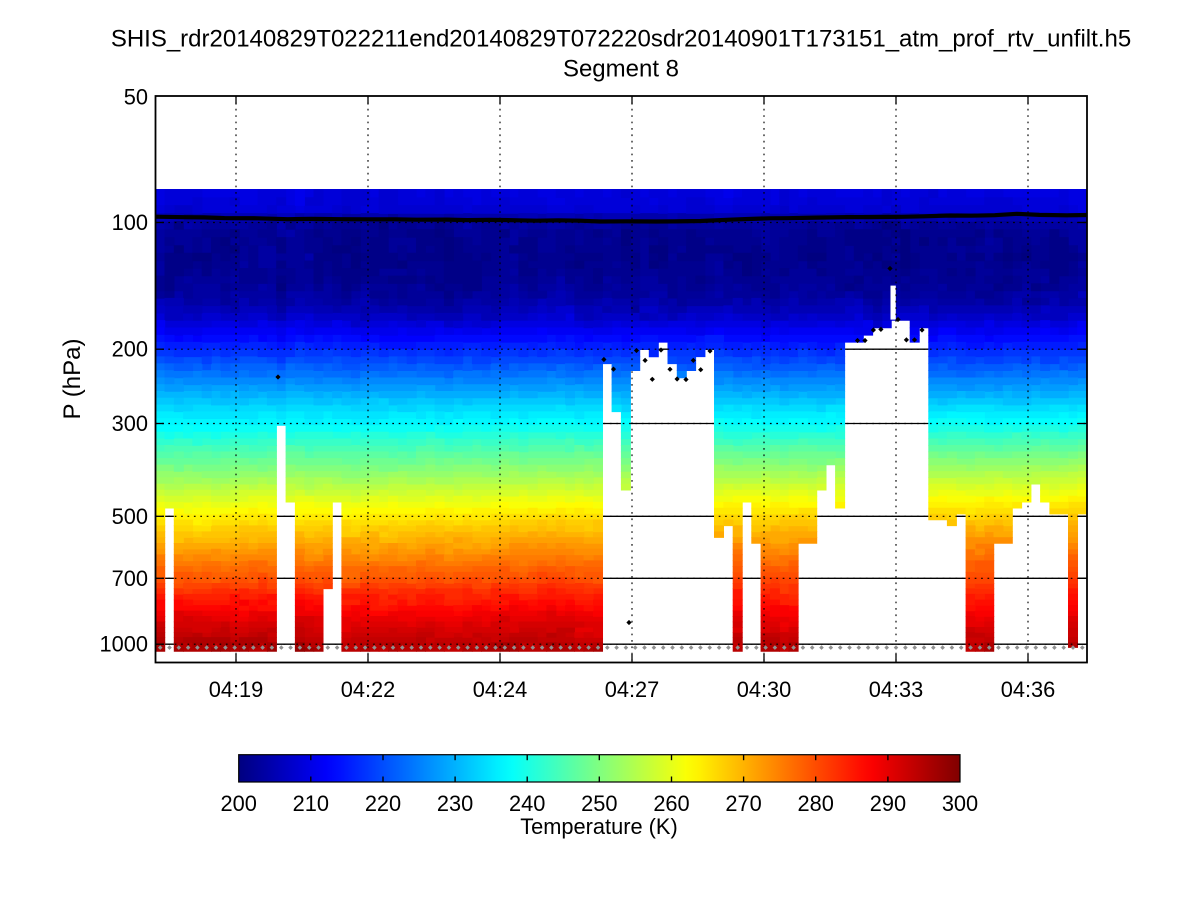 The width and height of the screenshot is (1200, 905). I want to click on svg-text: 250, so click(599, 803).